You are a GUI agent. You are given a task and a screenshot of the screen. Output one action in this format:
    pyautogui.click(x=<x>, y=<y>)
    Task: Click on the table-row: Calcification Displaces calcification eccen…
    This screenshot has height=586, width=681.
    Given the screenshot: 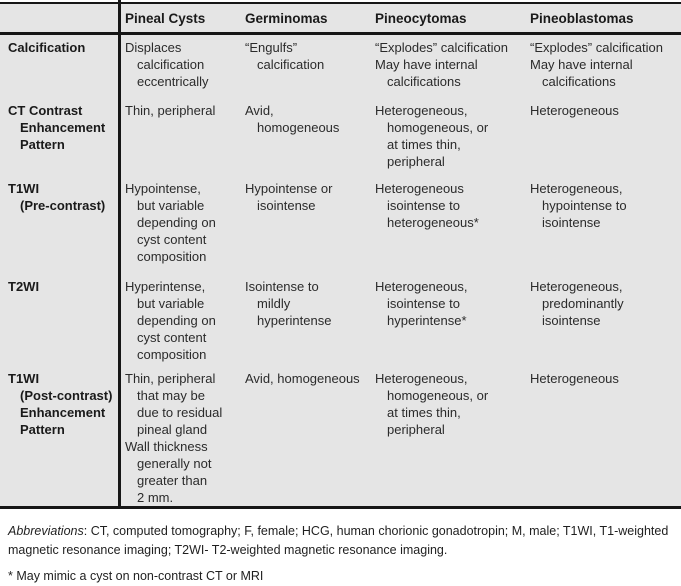 What is the action you would take?
    pyautogui.click(x=340, y=66)
    